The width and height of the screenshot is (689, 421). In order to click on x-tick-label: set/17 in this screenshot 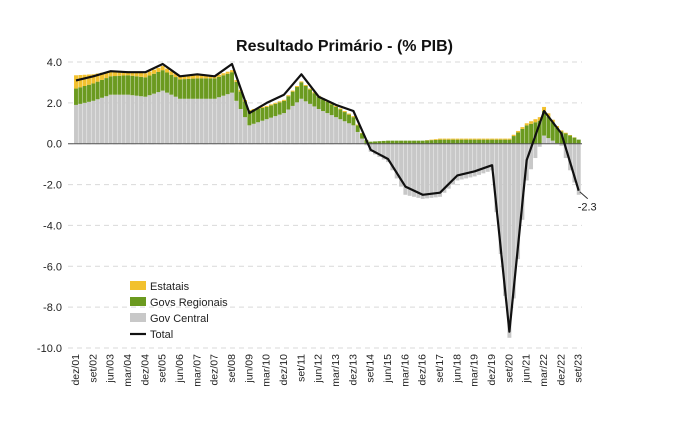, I will do `click(440, 368)`.